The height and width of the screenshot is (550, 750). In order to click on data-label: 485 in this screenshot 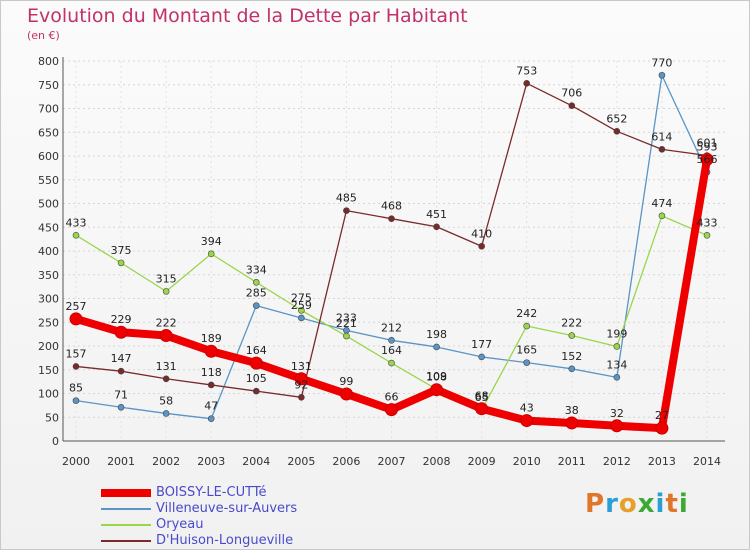, I will do `click(346, 198)`.